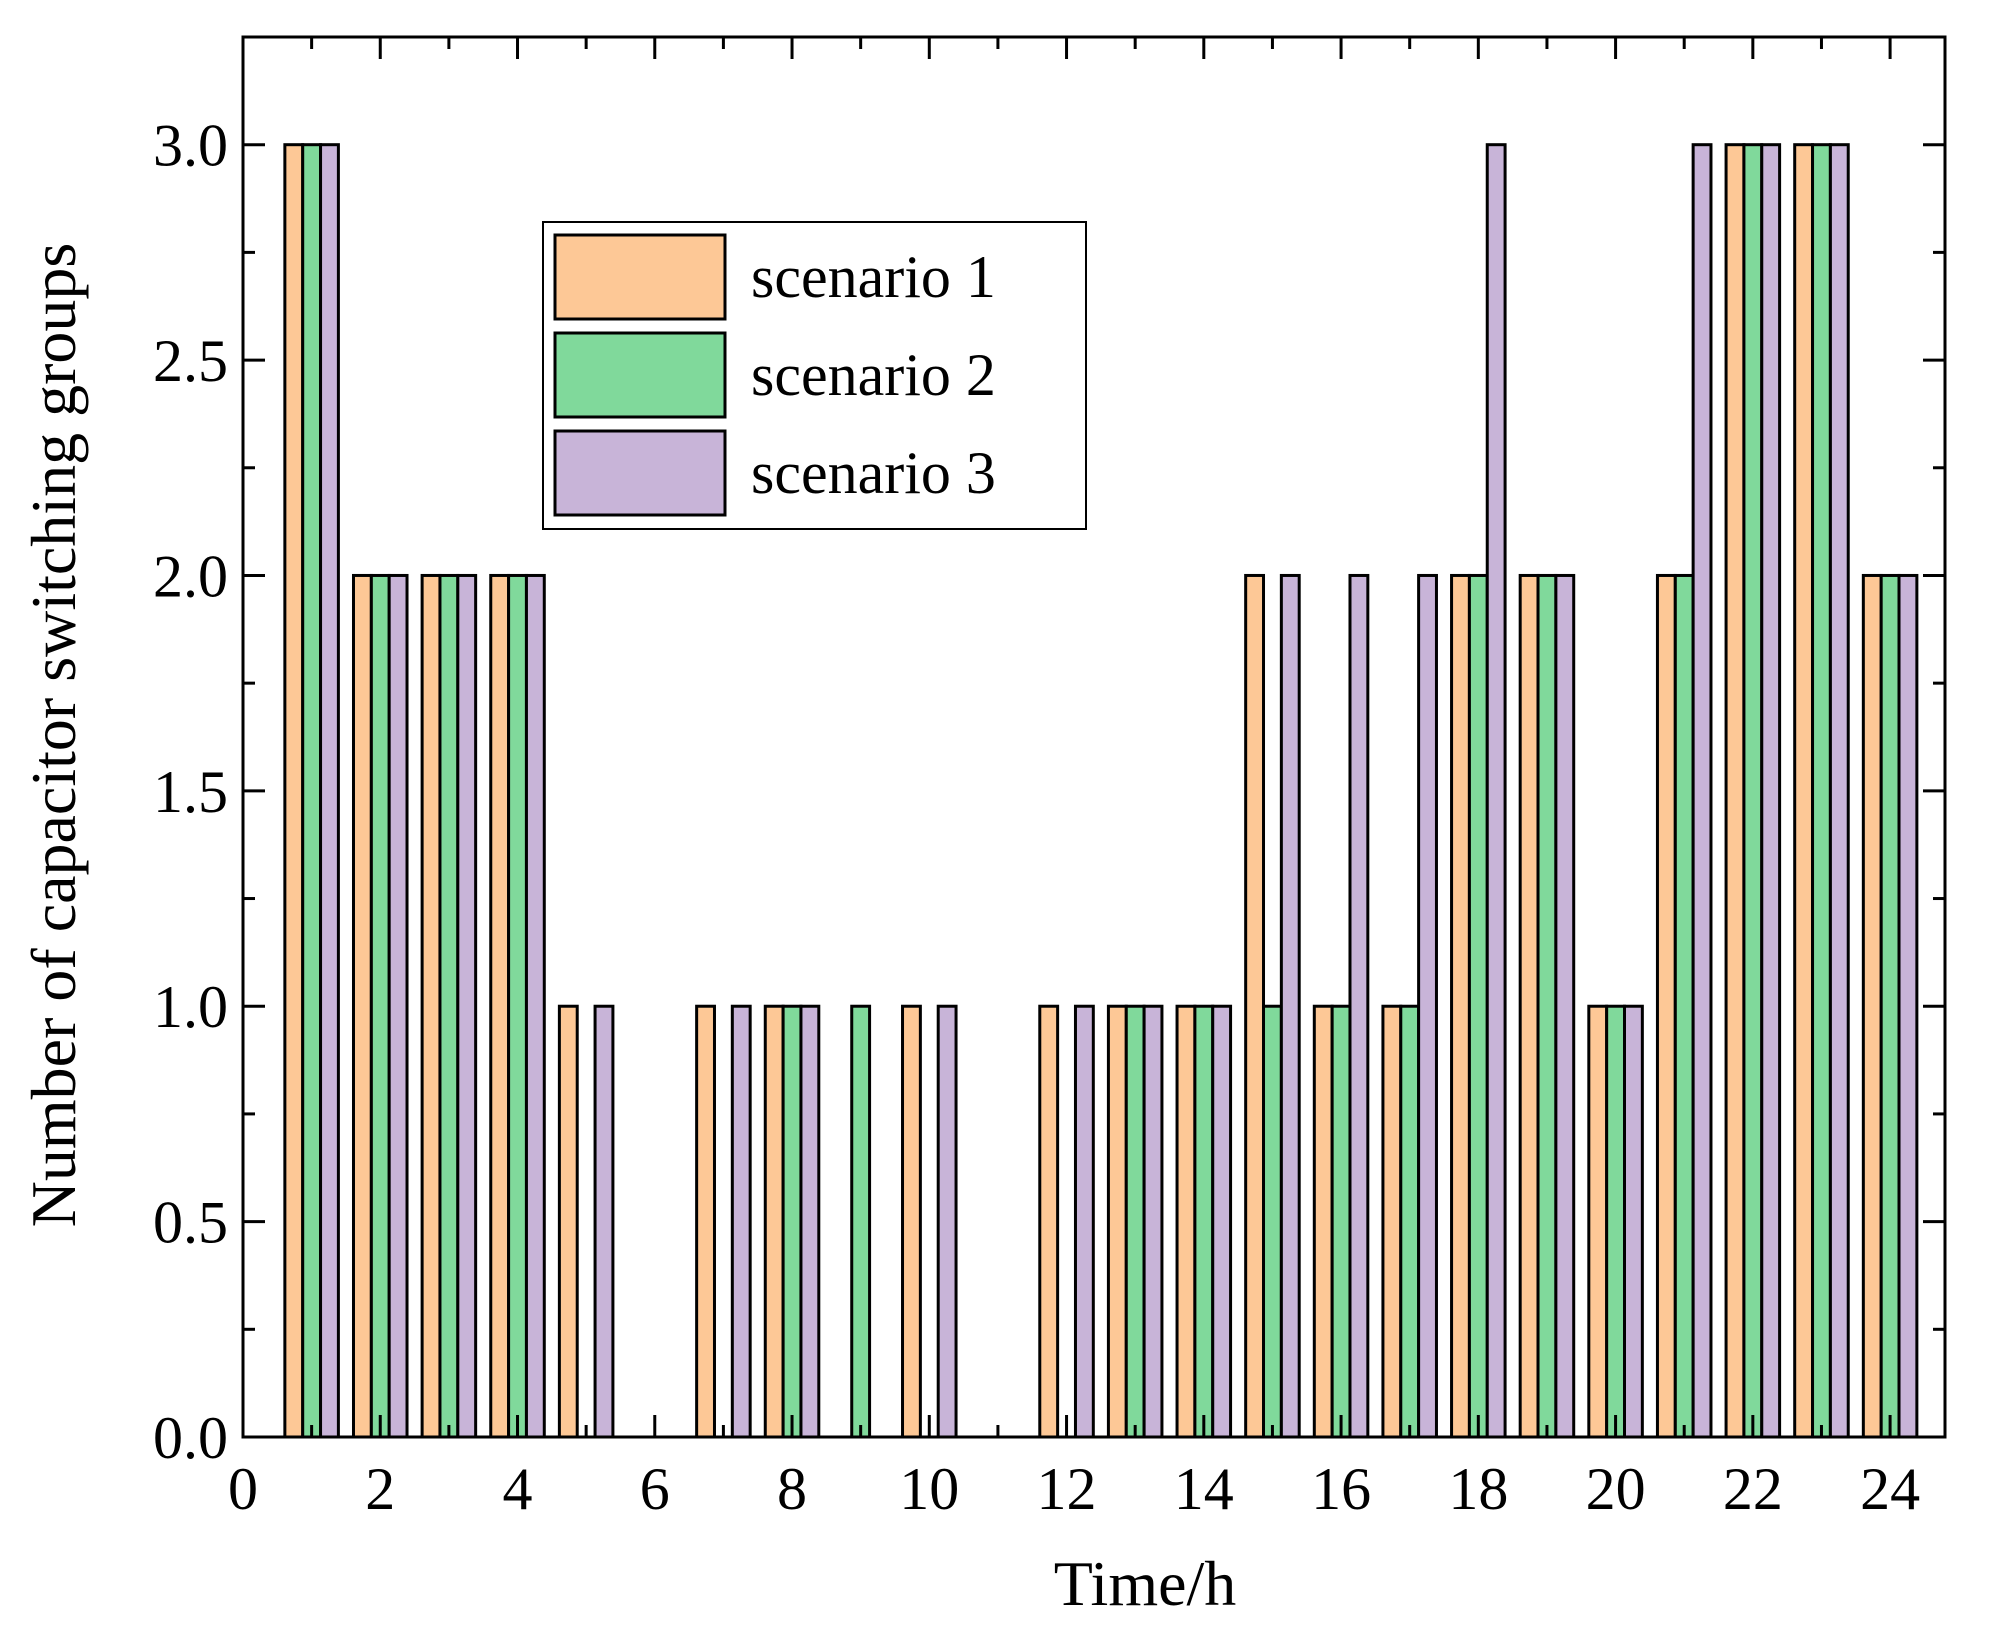 The height and width of the screenshot is (1629, 2000). I want to click on bar-1-h10, so click(911, 1221).